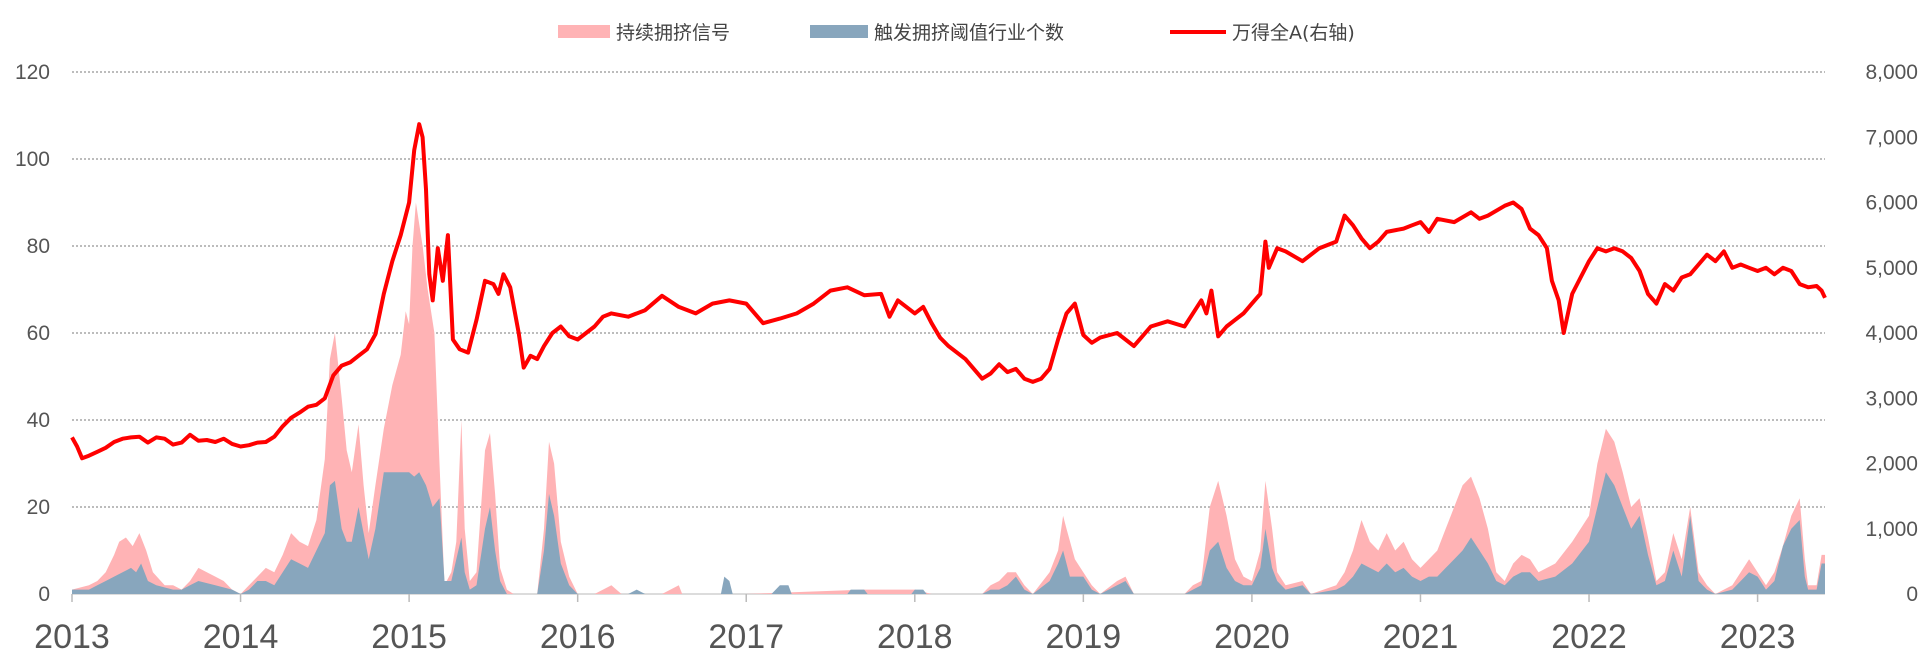 The image size is (1929, 663). I want to click on y-left-tick-label: 120, so click(32, 72).